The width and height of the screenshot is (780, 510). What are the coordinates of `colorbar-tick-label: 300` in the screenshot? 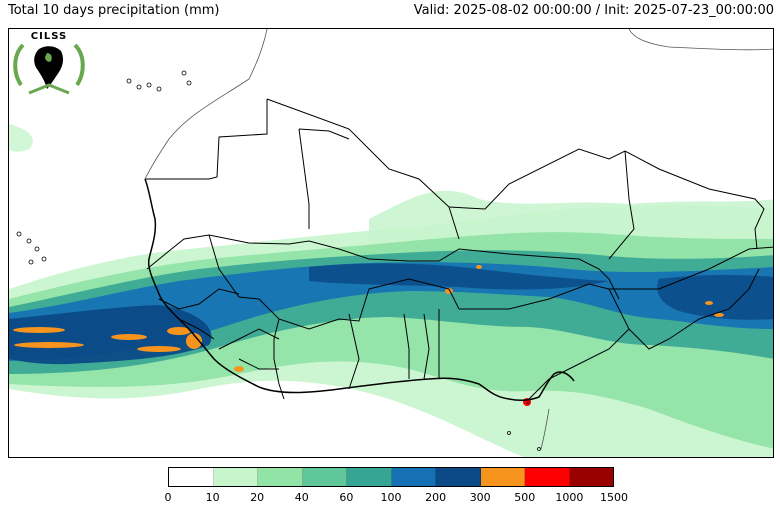 It's located at (480, 497).